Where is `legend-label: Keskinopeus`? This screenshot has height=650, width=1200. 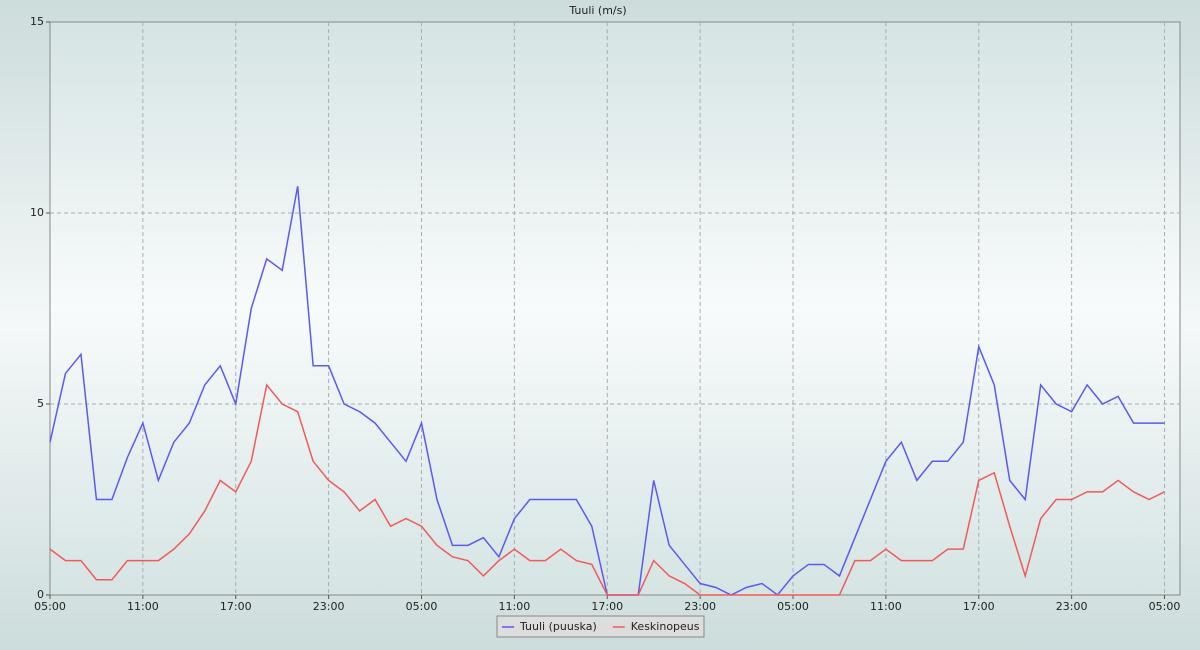 legend-label: Keskinopeus is located at coordinates (665, 626).